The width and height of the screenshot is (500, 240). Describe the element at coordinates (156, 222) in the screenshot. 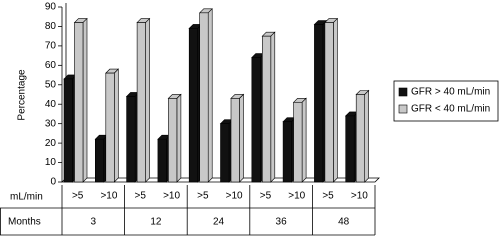

I see `group-tick-label: 12` at that location.